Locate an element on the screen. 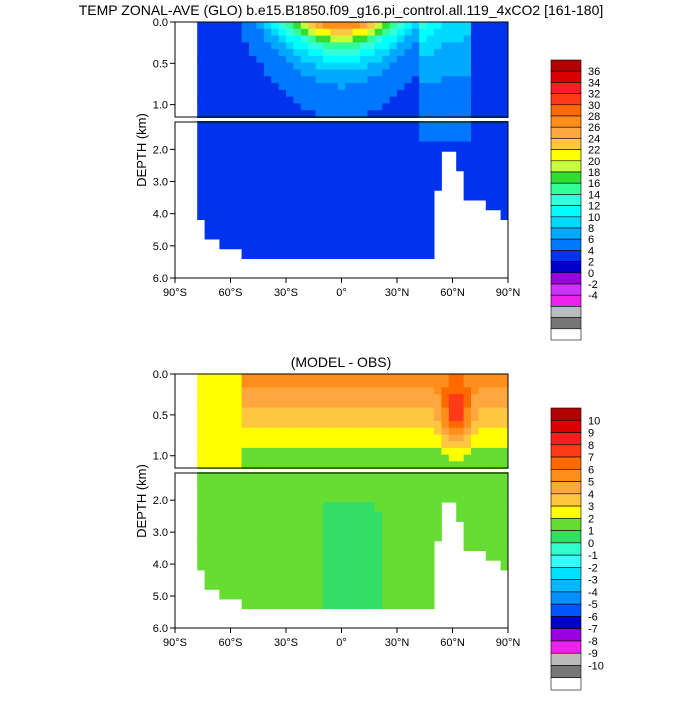  y-tick-label: 0.0 is located at coordinates (160, 23).